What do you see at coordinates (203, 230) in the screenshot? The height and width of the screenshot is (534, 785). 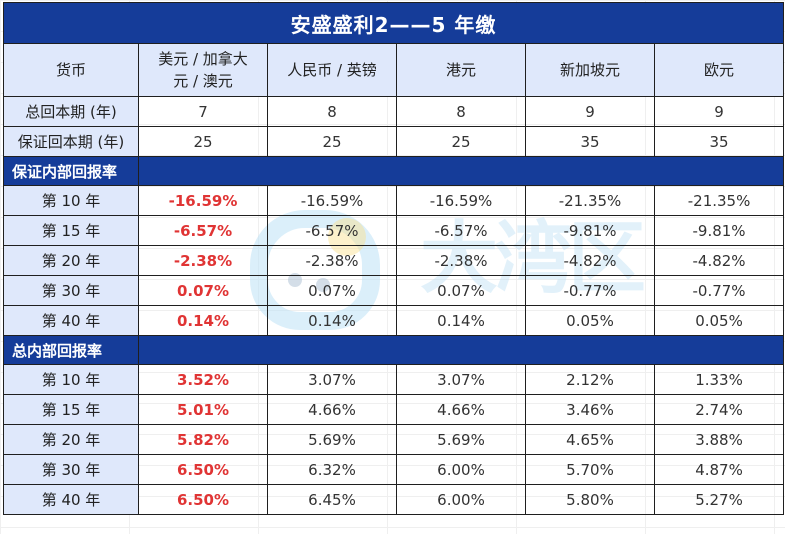 I see `table-cell-highlight: -6.57%` at bounding box center [203, 230].